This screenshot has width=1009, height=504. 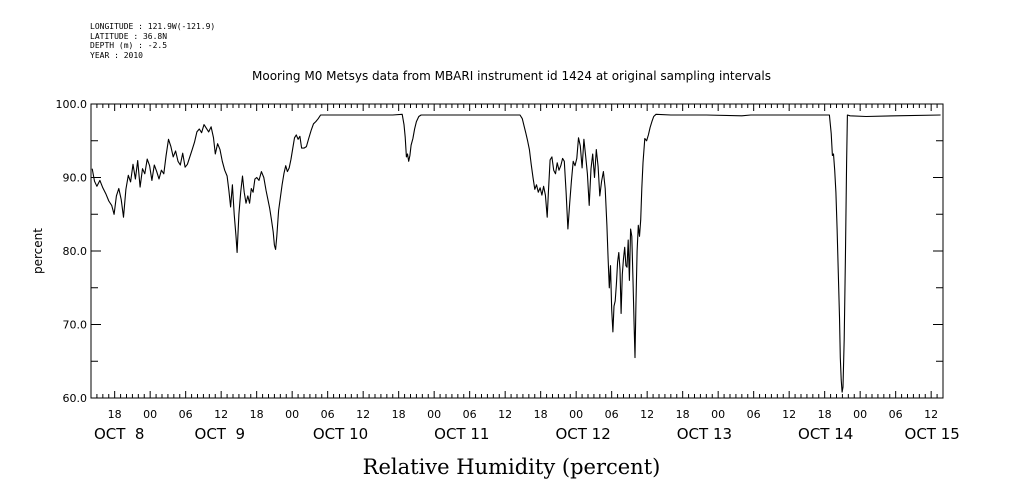 What do you see at coordinates (75, 251) in the screenshot?
I see `y-tick-label: 80.0` at bounding box center [75, 251].